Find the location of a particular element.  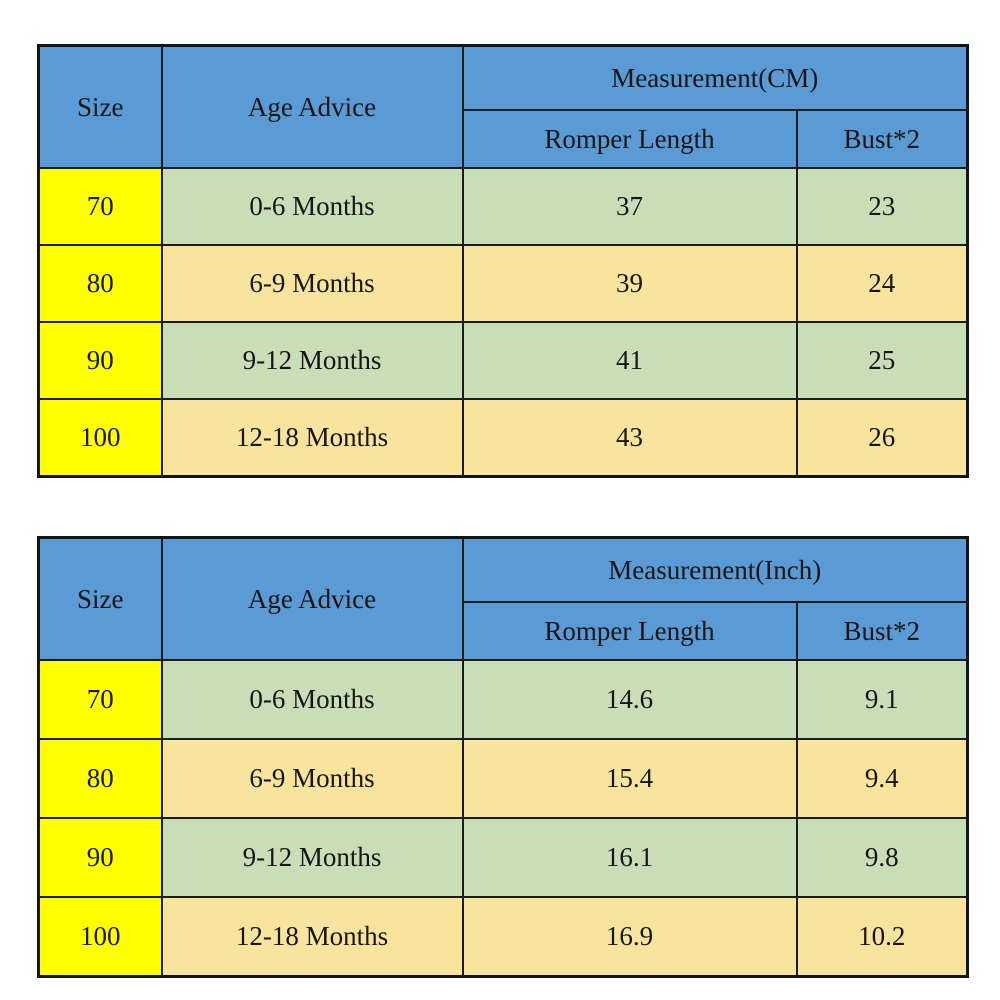

bust-cell: 23 is located at coordinates (882, 206).